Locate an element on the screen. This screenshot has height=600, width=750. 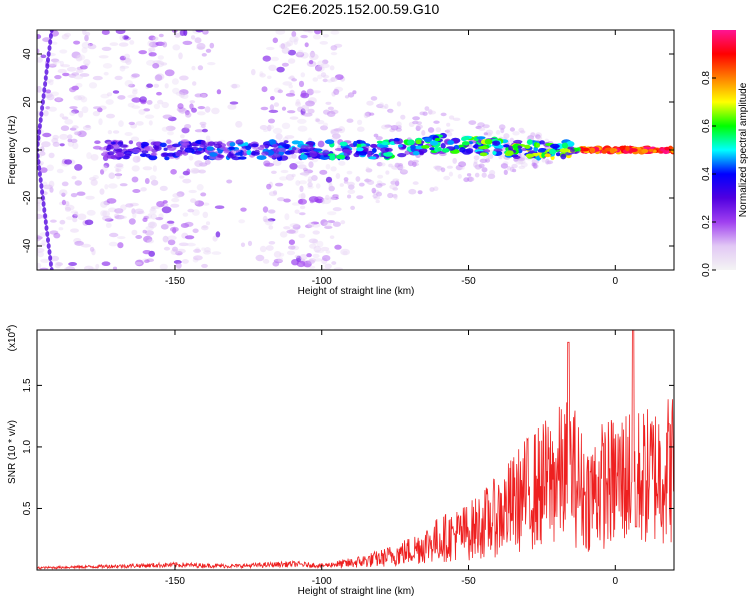
bottom-y-tick-label-1: 1.0 is located at coordinates (27, 447).